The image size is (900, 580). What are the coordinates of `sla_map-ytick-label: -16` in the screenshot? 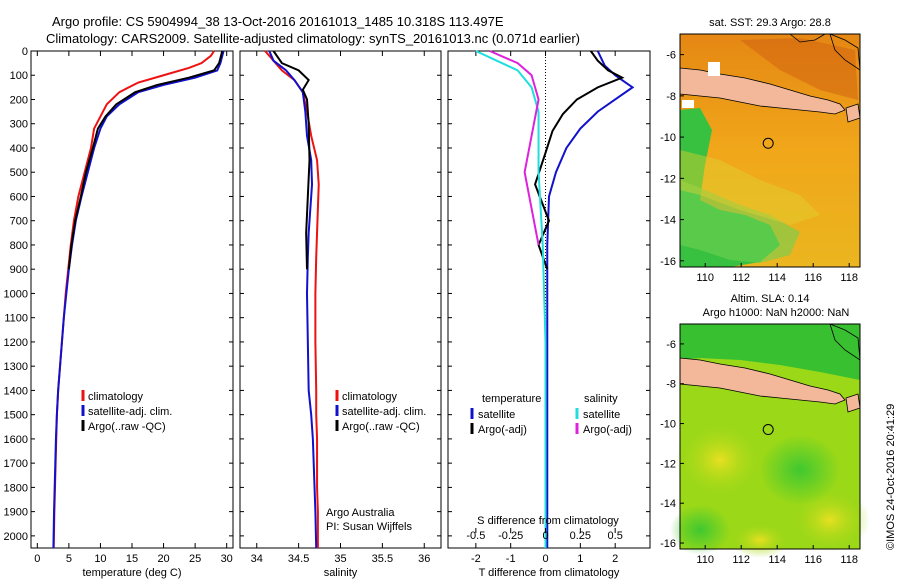 It's located at (668, 544).